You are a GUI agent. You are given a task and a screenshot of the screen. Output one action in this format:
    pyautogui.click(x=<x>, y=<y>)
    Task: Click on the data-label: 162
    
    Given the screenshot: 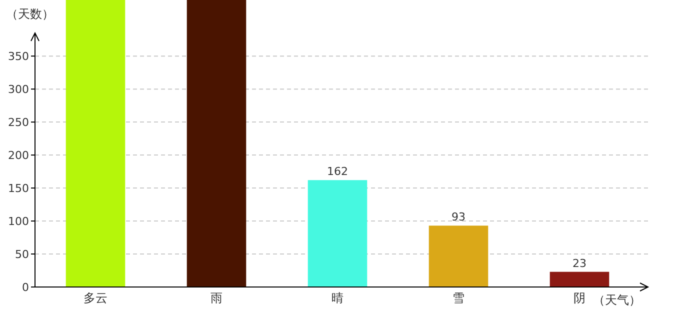 What is the action you would take?
    pyautogui.click(x=337, y=171)
    